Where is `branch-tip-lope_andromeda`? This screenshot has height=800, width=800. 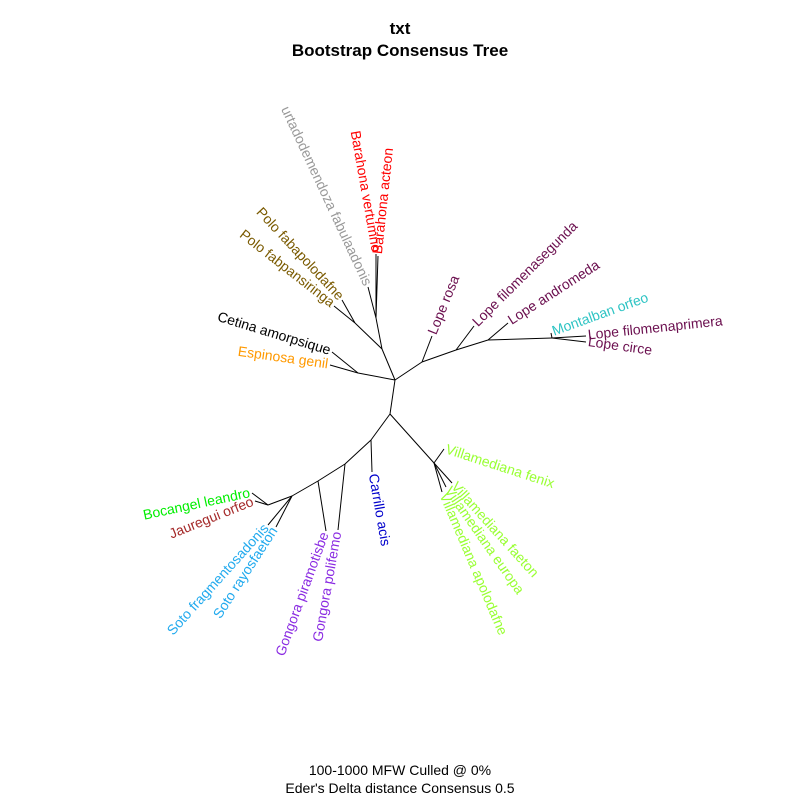 branch-tip-lope_andromeda is located at coordinates (498, 331).